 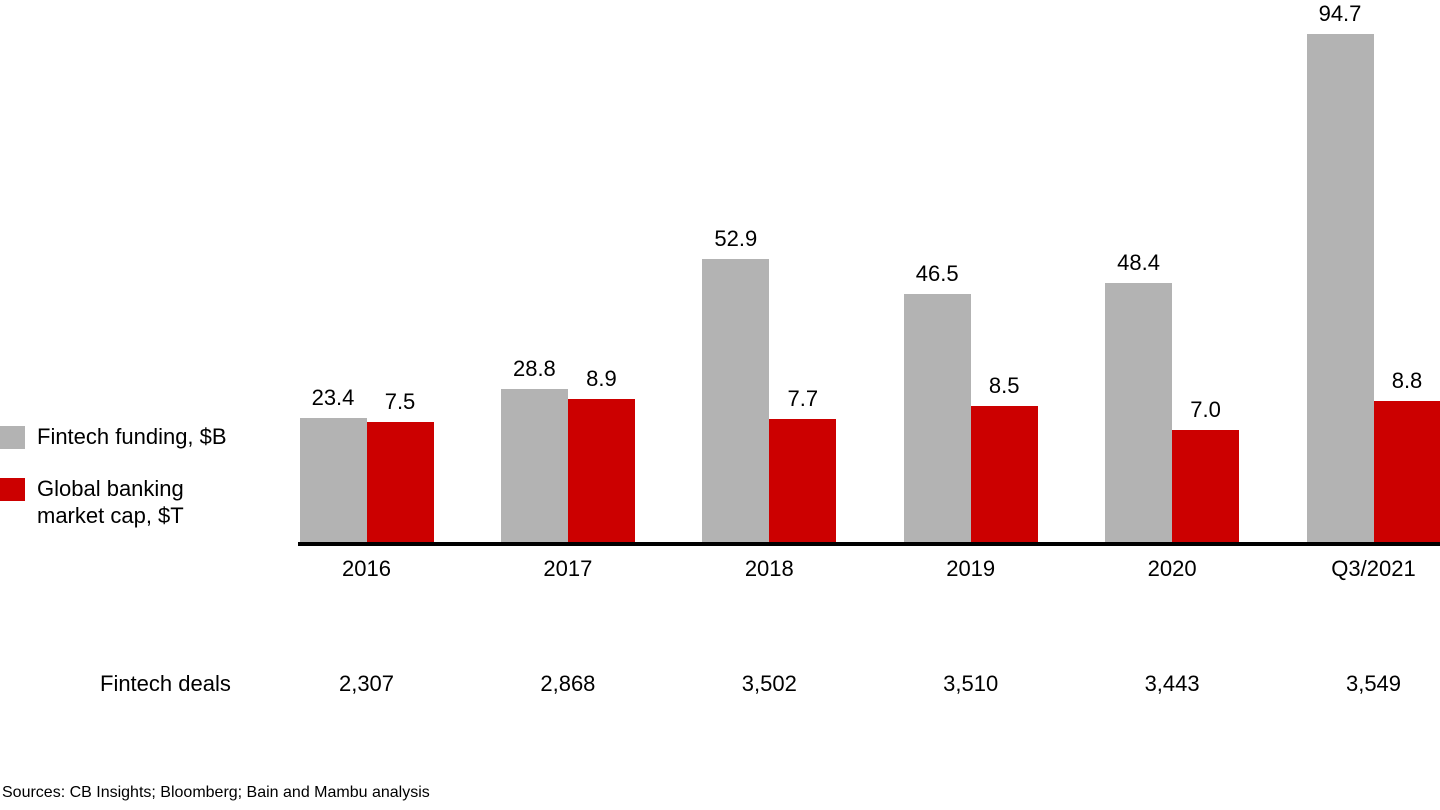 I want to click on legend-label-banking-market-cap: Global banking market cap, $T, so click(x=110, y=502).